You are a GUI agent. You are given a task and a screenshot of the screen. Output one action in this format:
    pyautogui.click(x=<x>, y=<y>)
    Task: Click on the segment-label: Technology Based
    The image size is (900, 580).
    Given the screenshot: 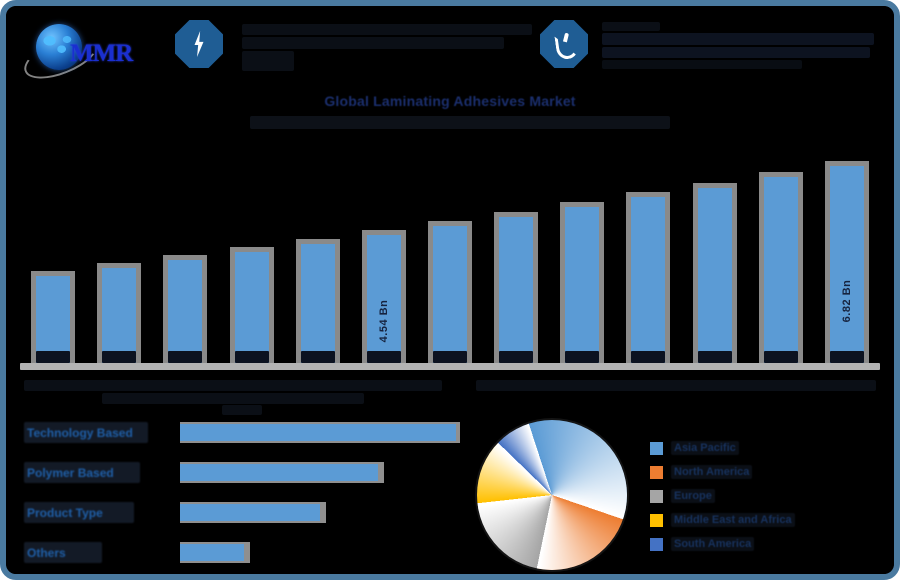 What is the action you would take?
    pyautogui.click(x=86, y=432)
    